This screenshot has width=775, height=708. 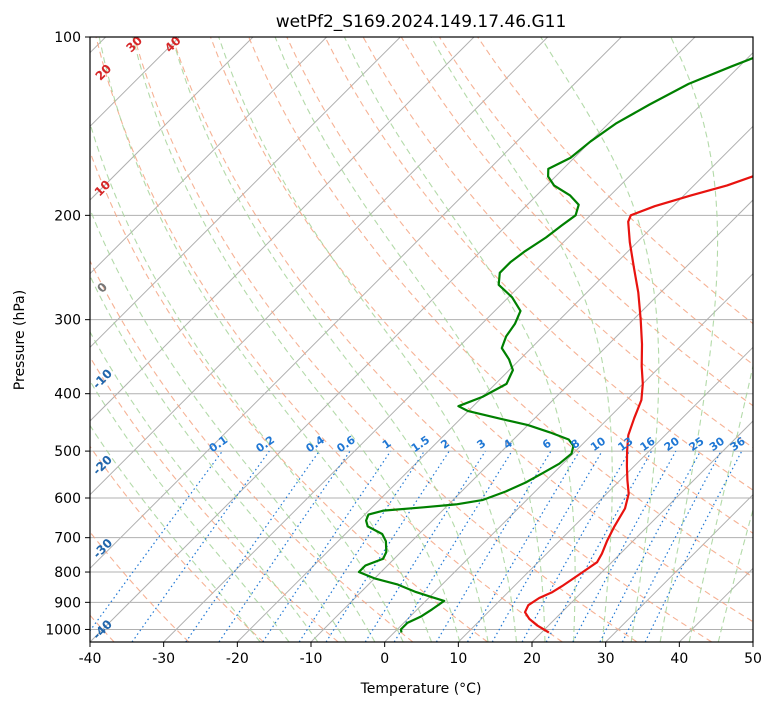 I want to click on y-tick-label: 800, so click(x=67, y=573).